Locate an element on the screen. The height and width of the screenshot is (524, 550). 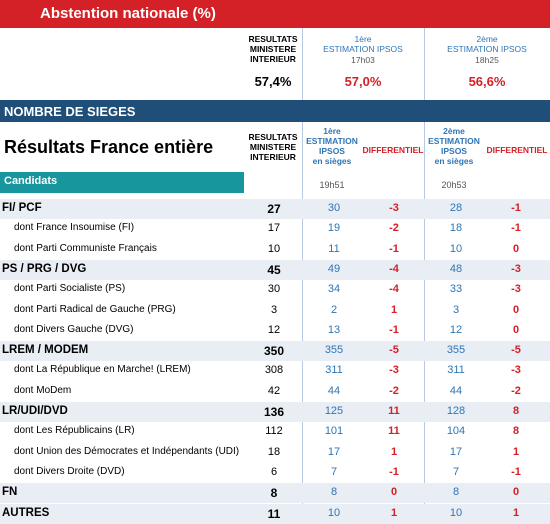
cell-ministere: 27 is located at coordinates (274, 209).